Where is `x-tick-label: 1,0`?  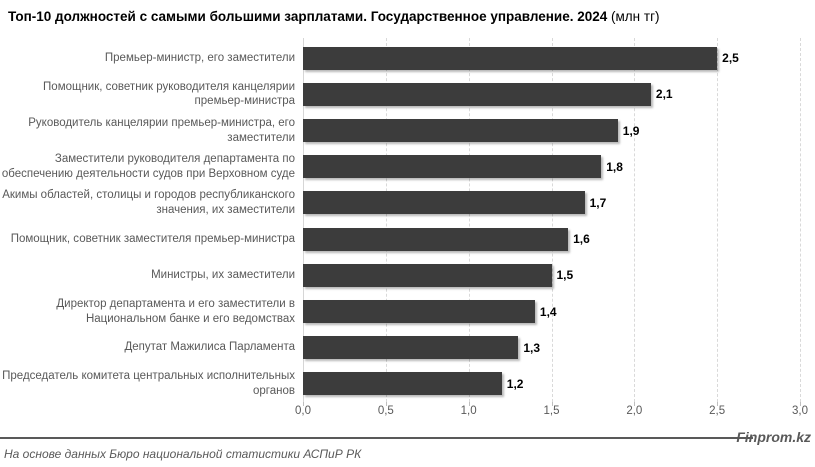 x-tick-label: 1,0 is located at coordinates (468, 411).